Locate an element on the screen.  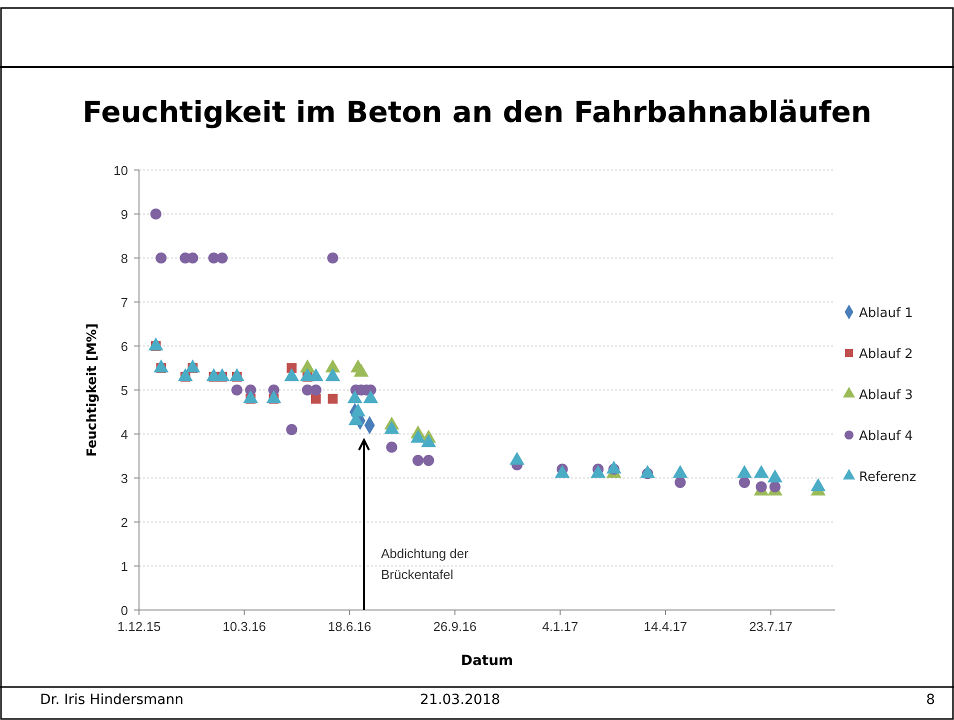
x-tick-label: 18.6.16 is located at coordinates (350, 626).